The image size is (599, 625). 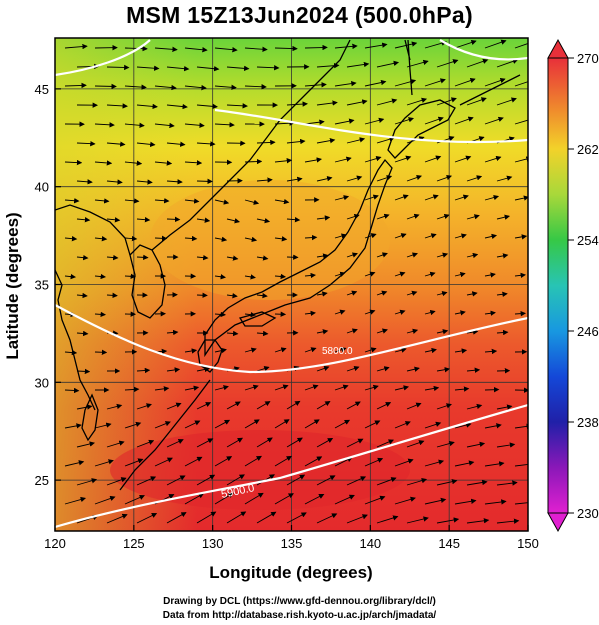 I want to click on y-tick-label: 35, so click(x=42, y=285).